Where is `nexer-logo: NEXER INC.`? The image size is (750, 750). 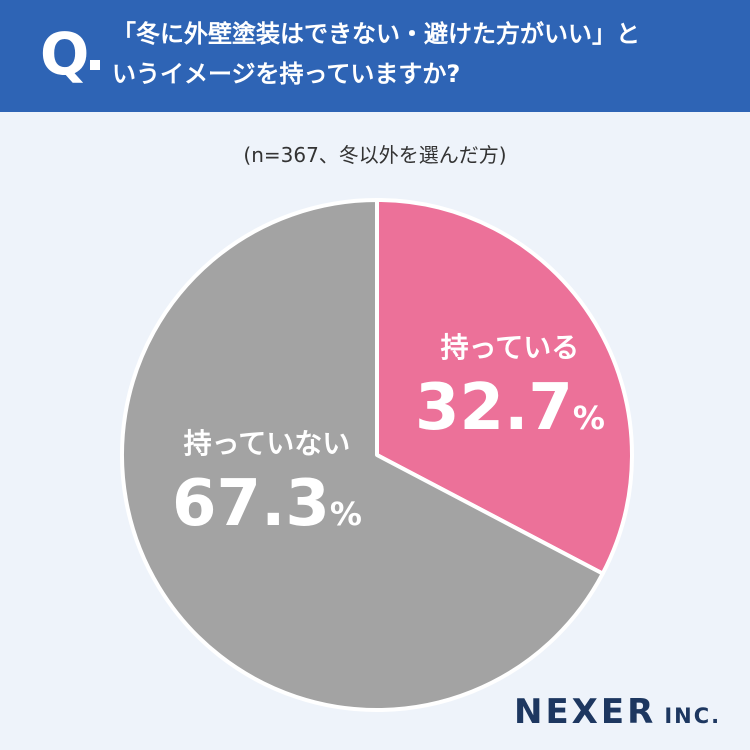
nexer-logo: NEXER INC. is located at coordinates (617, 714).